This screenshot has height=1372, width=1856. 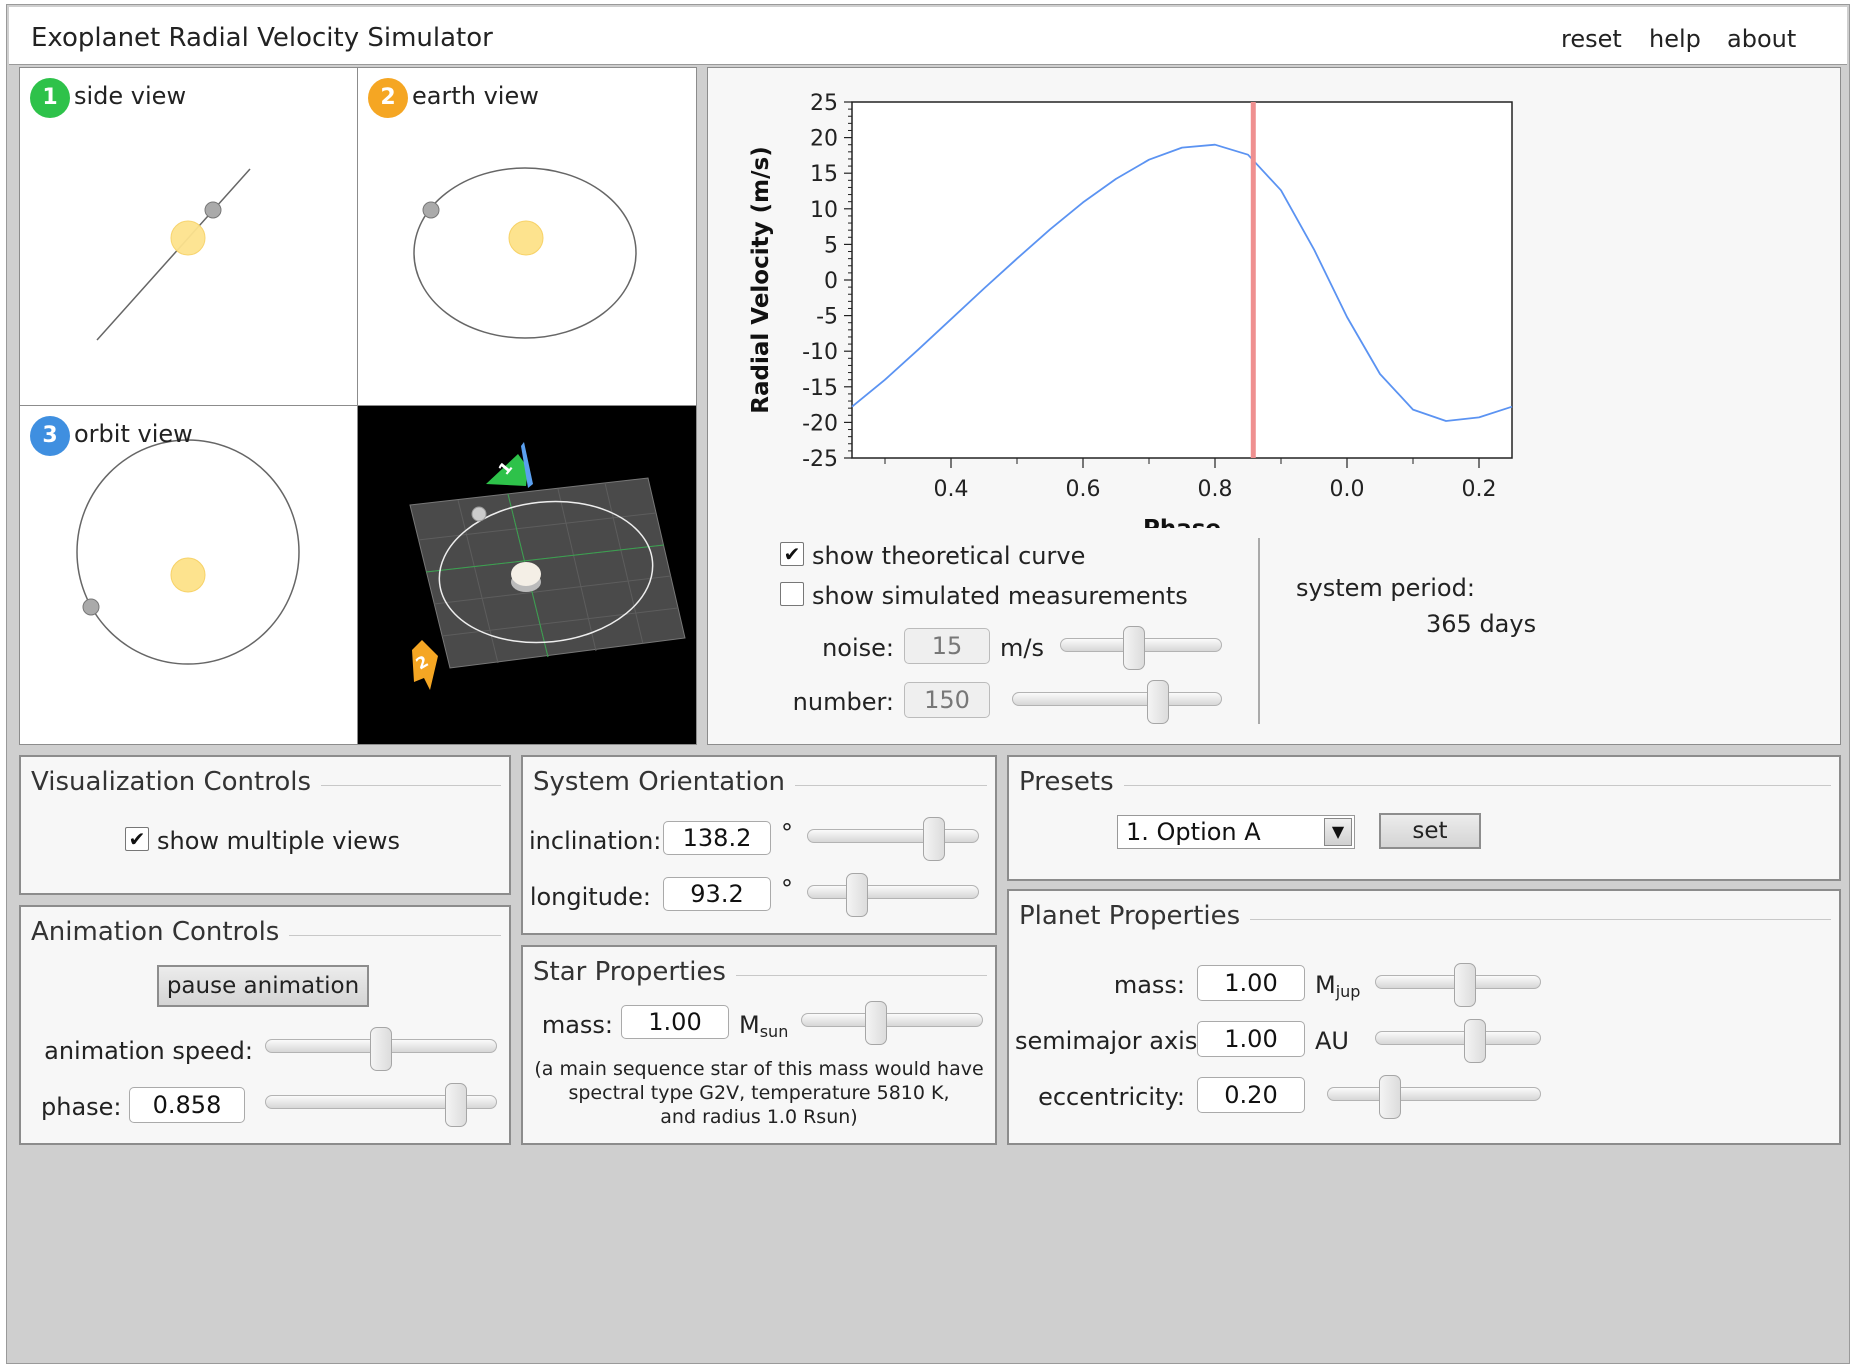 I want to click on noise-field: 15, so click(x=947, y=646).